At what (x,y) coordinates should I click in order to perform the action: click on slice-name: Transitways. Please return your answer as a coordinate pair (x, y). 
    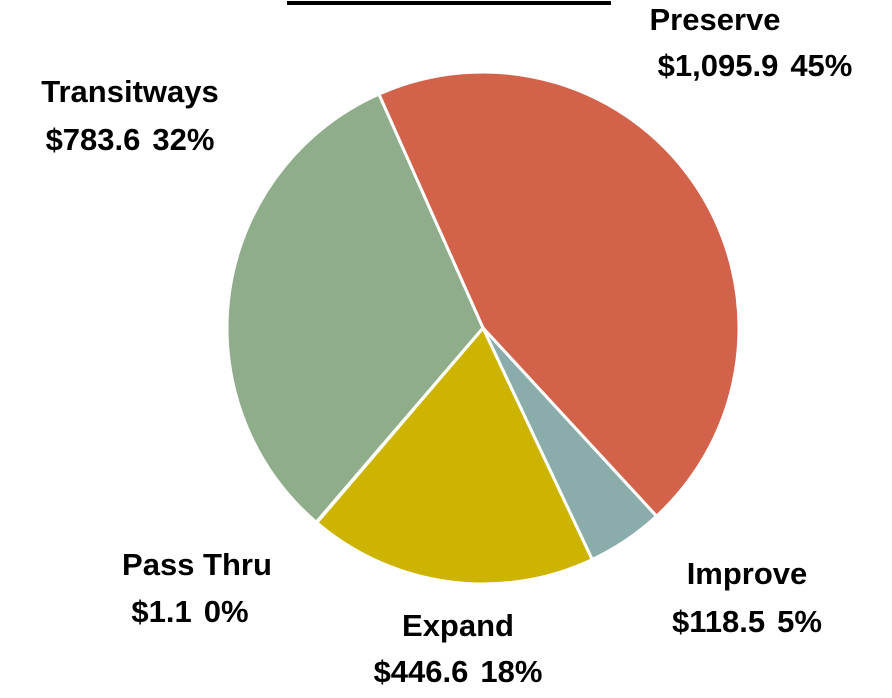
    Looking at the image, I should click on (129, 91).